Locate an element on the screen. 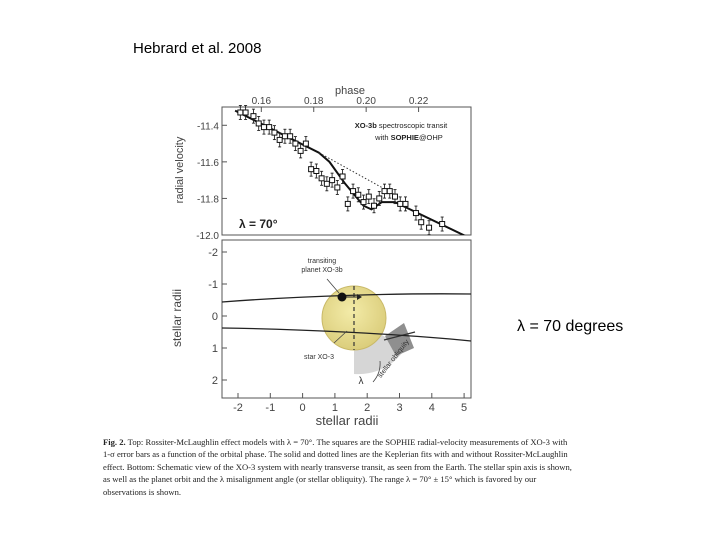  lambda-note: λ = 70° is located at coordinates (258, 224).